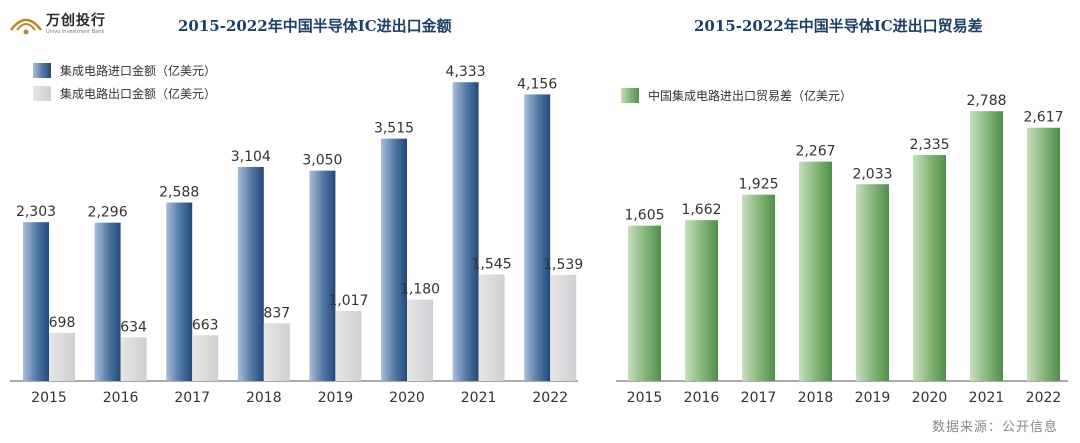  What do you see at coordinates (479, 398) in the screenshot?
I see `left-x-tick-label: 2021` at bounding box center [479, 398].